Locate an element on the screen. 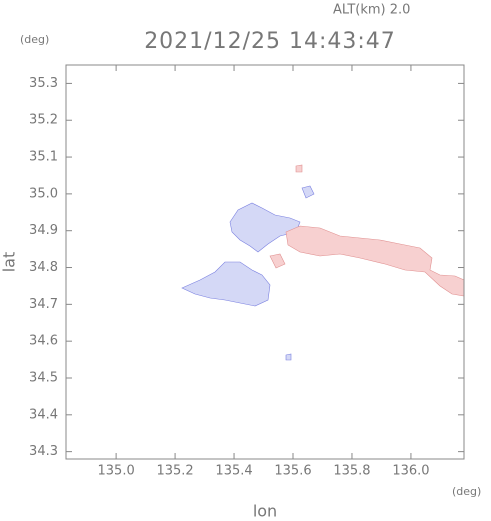  chart-title: 2021/12/25 14:43:47 is located at coordinates (270, 41).